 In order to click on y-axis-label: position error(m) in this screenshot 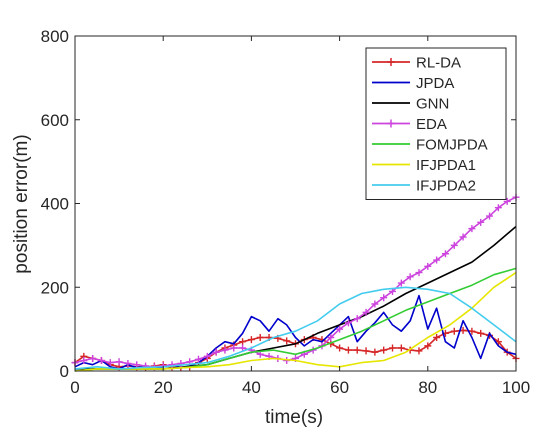, I will do `click(21, 203)`.